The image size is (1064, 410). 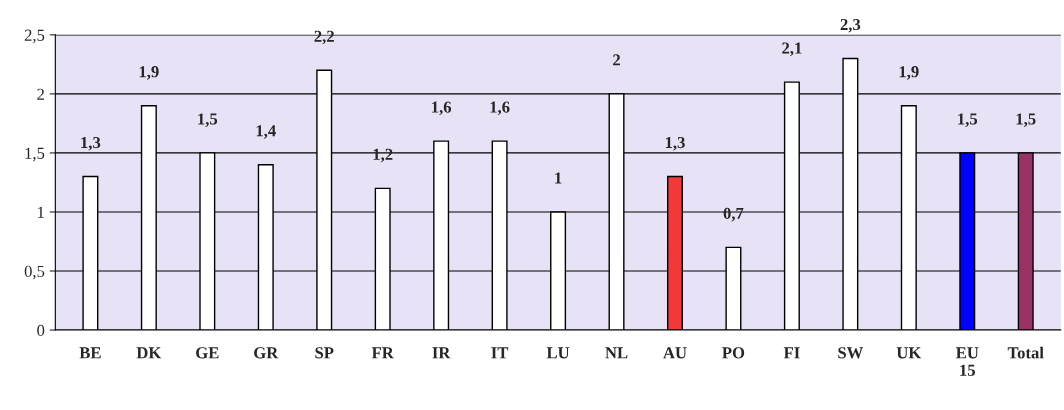 I want to click on y-tick-label: 2, so click(x=40, y=94).